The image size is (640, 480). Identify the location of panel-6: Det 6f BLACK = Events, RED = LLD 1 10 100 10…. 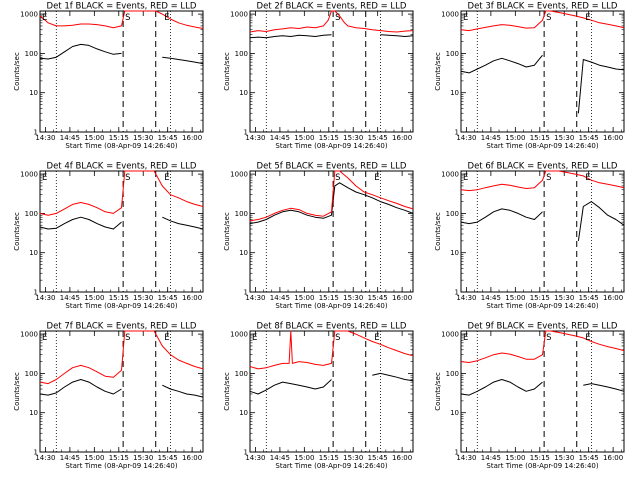
(529, 236).